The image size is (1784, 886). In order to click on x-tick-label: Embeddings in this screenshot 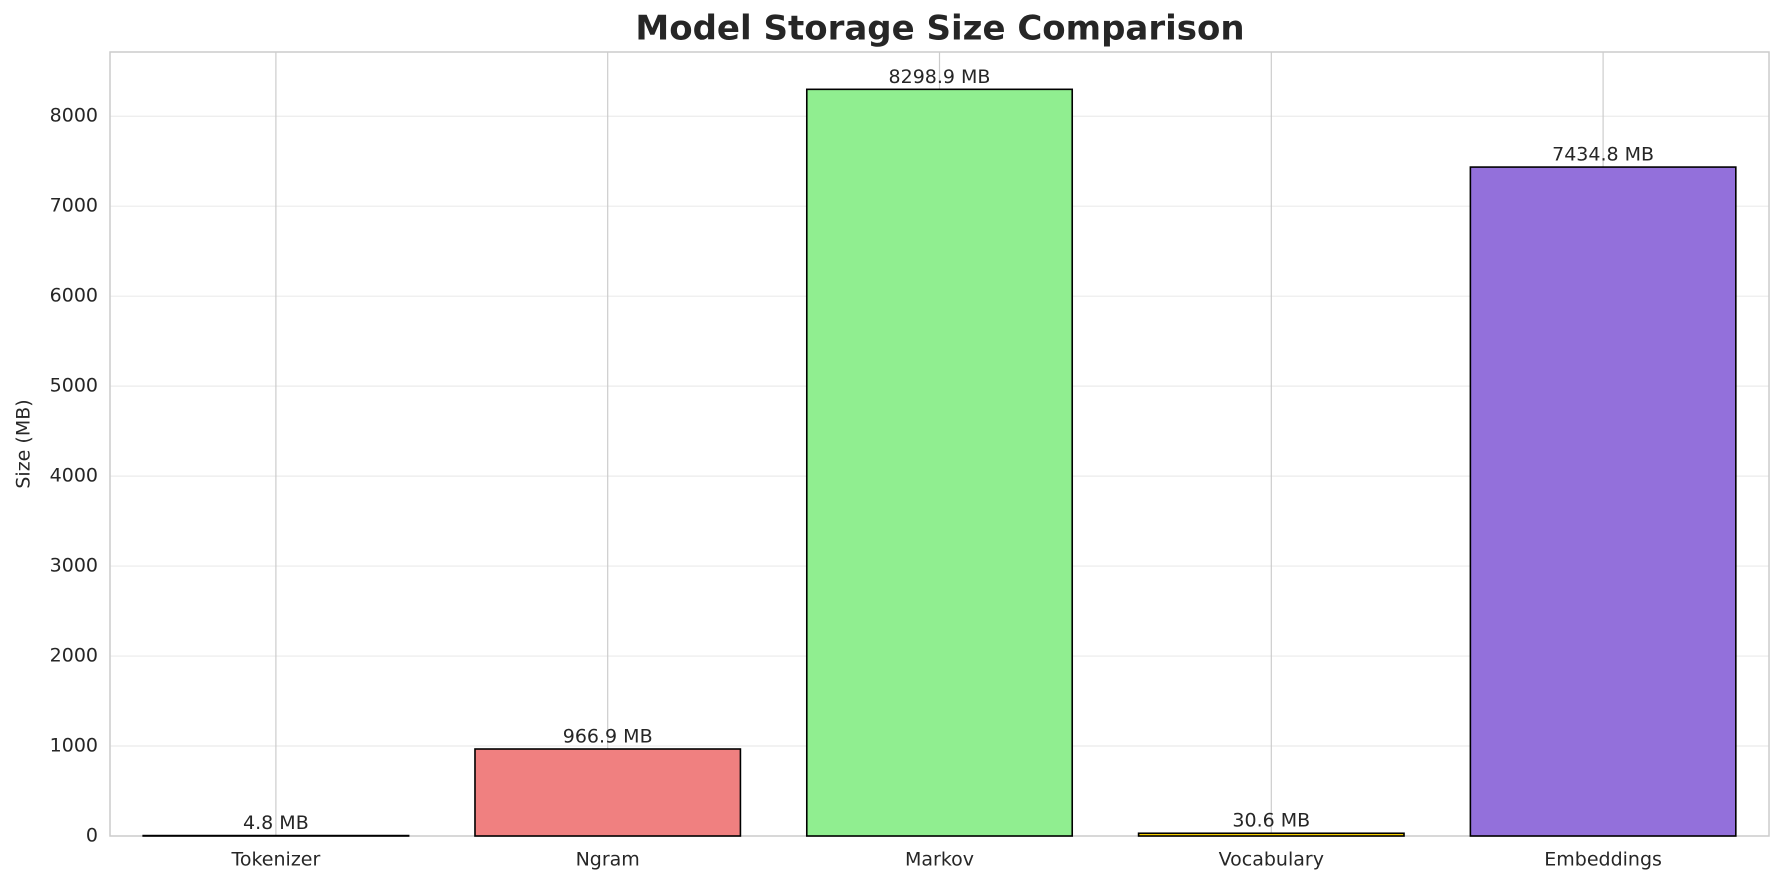, I will do `click(1603, 860)`.